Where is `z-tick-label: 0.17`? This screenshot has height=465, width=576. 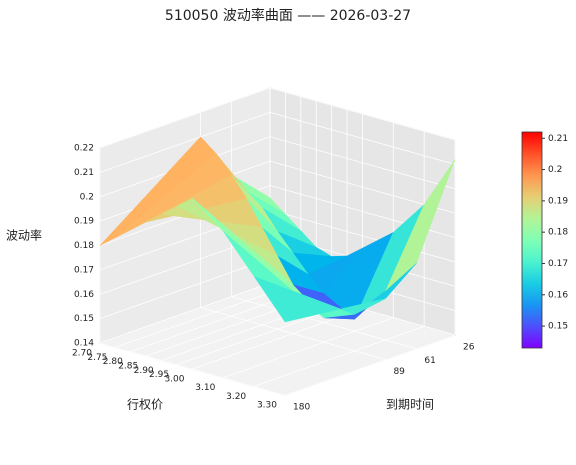
z-tick-label: 0.17 is located at coordinates (84, 270).